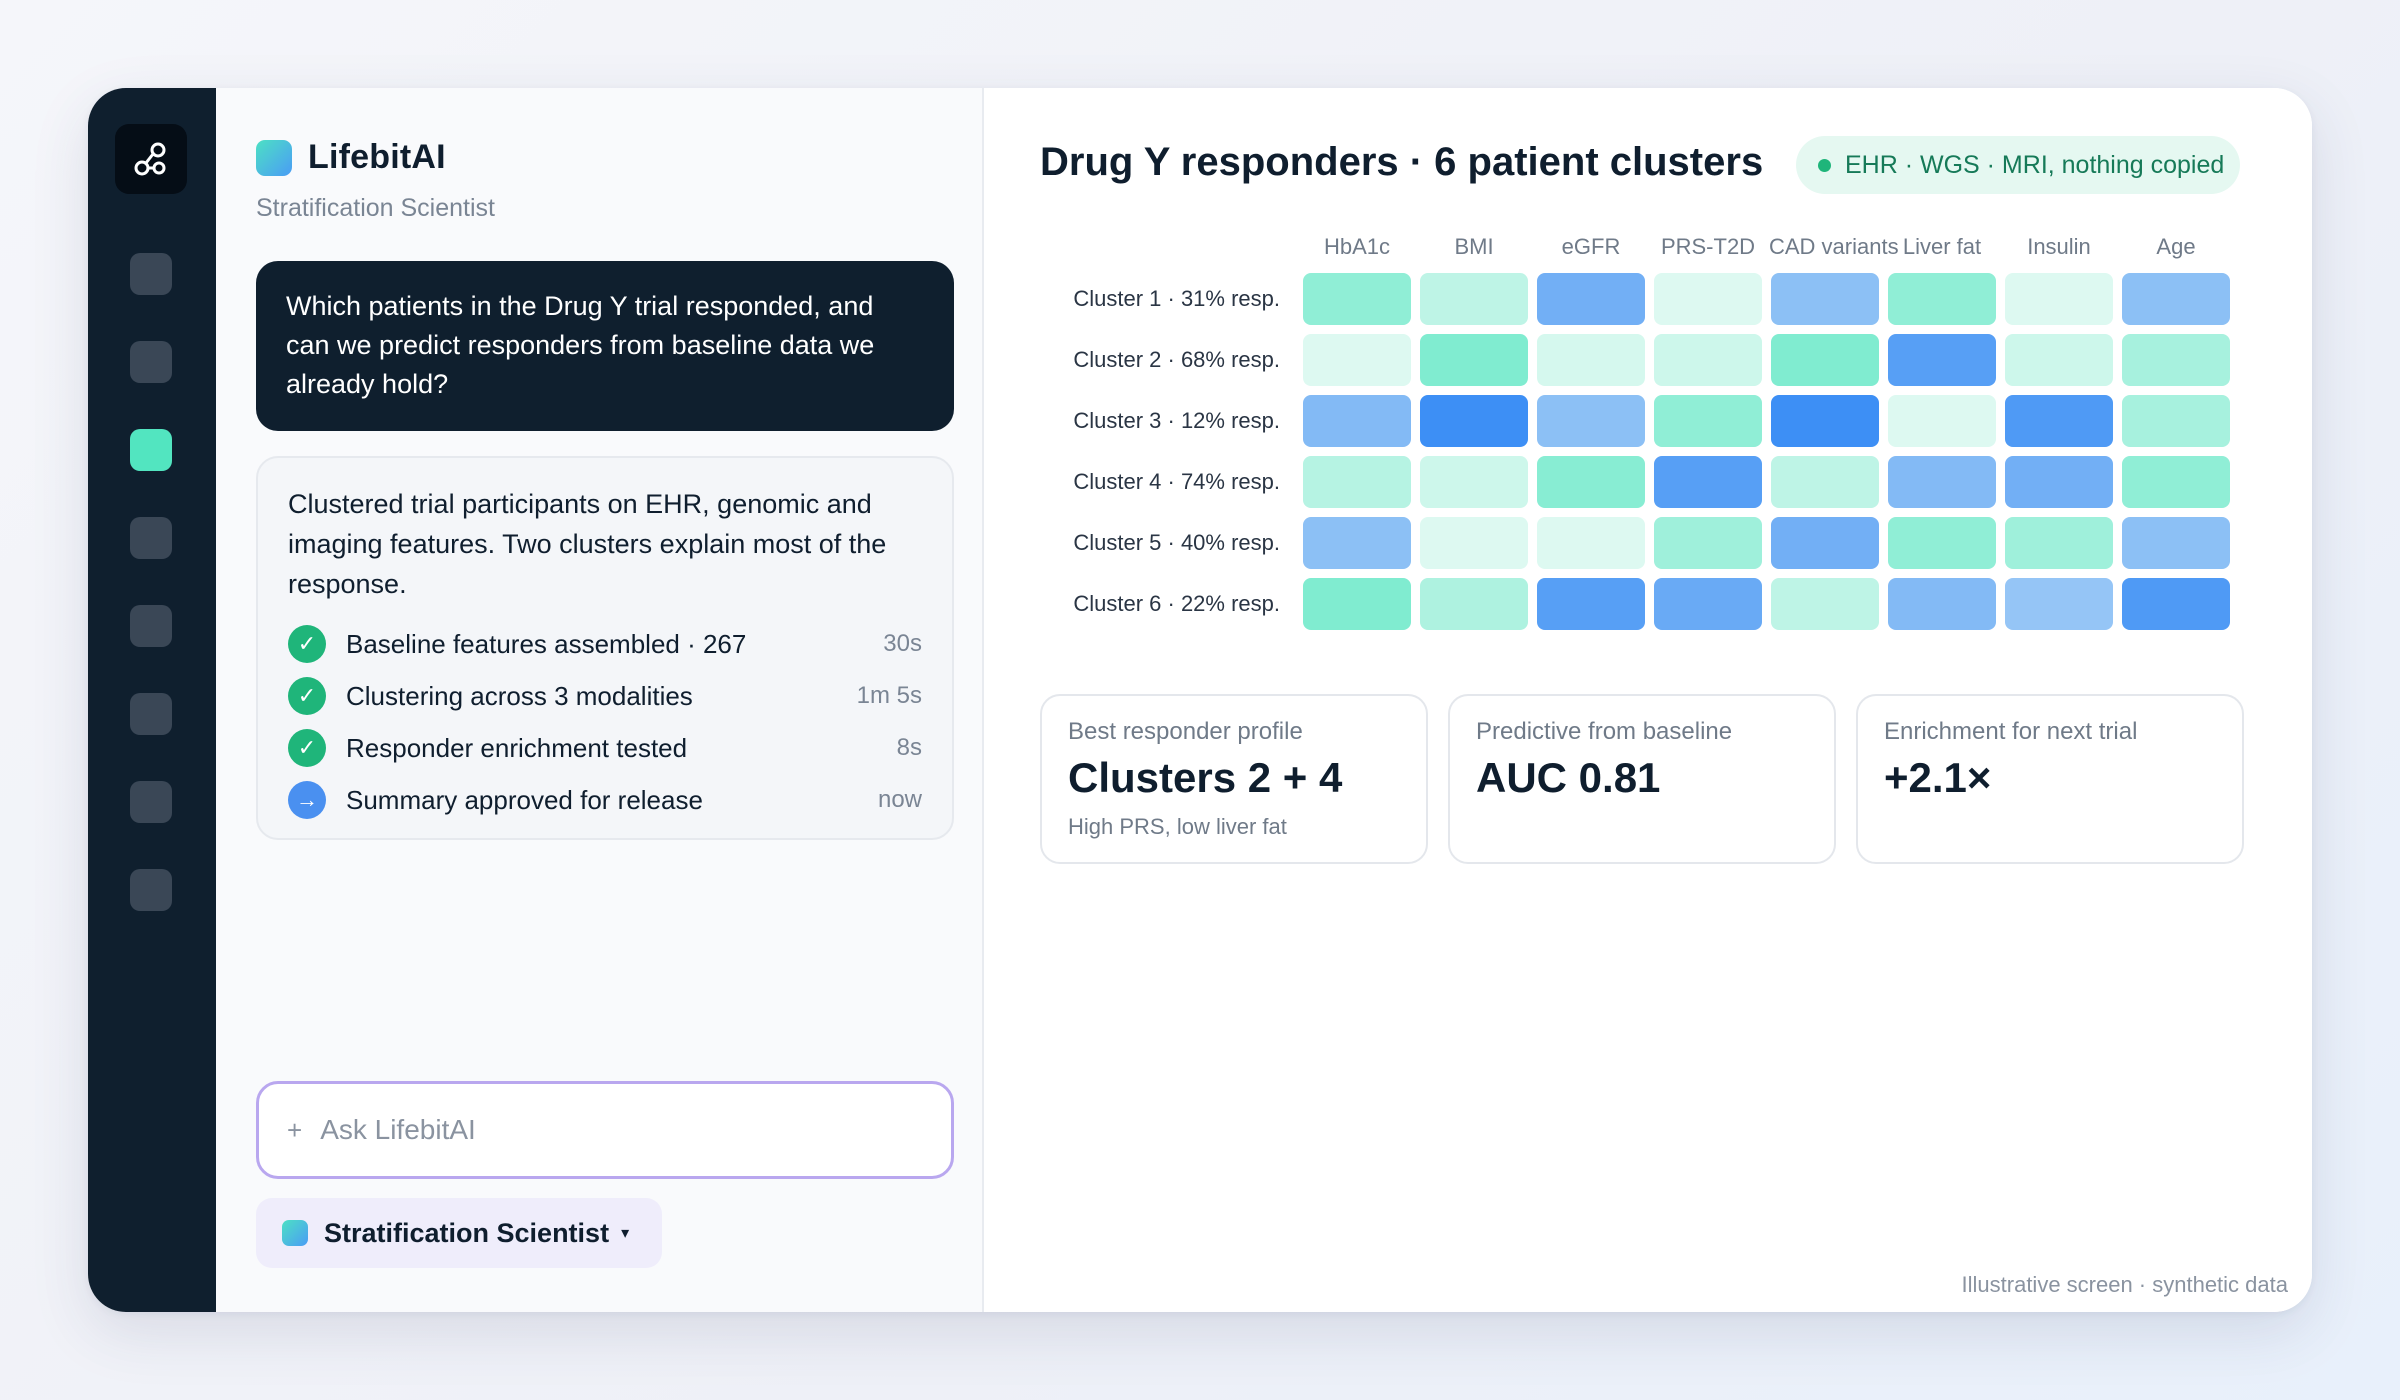 The width and height of the screenshot is (2400, 1400). Describe the element at coordinates (1708, 246) in the screenshot. I see `heatmap-column-label: PRS-T2D` at that location.